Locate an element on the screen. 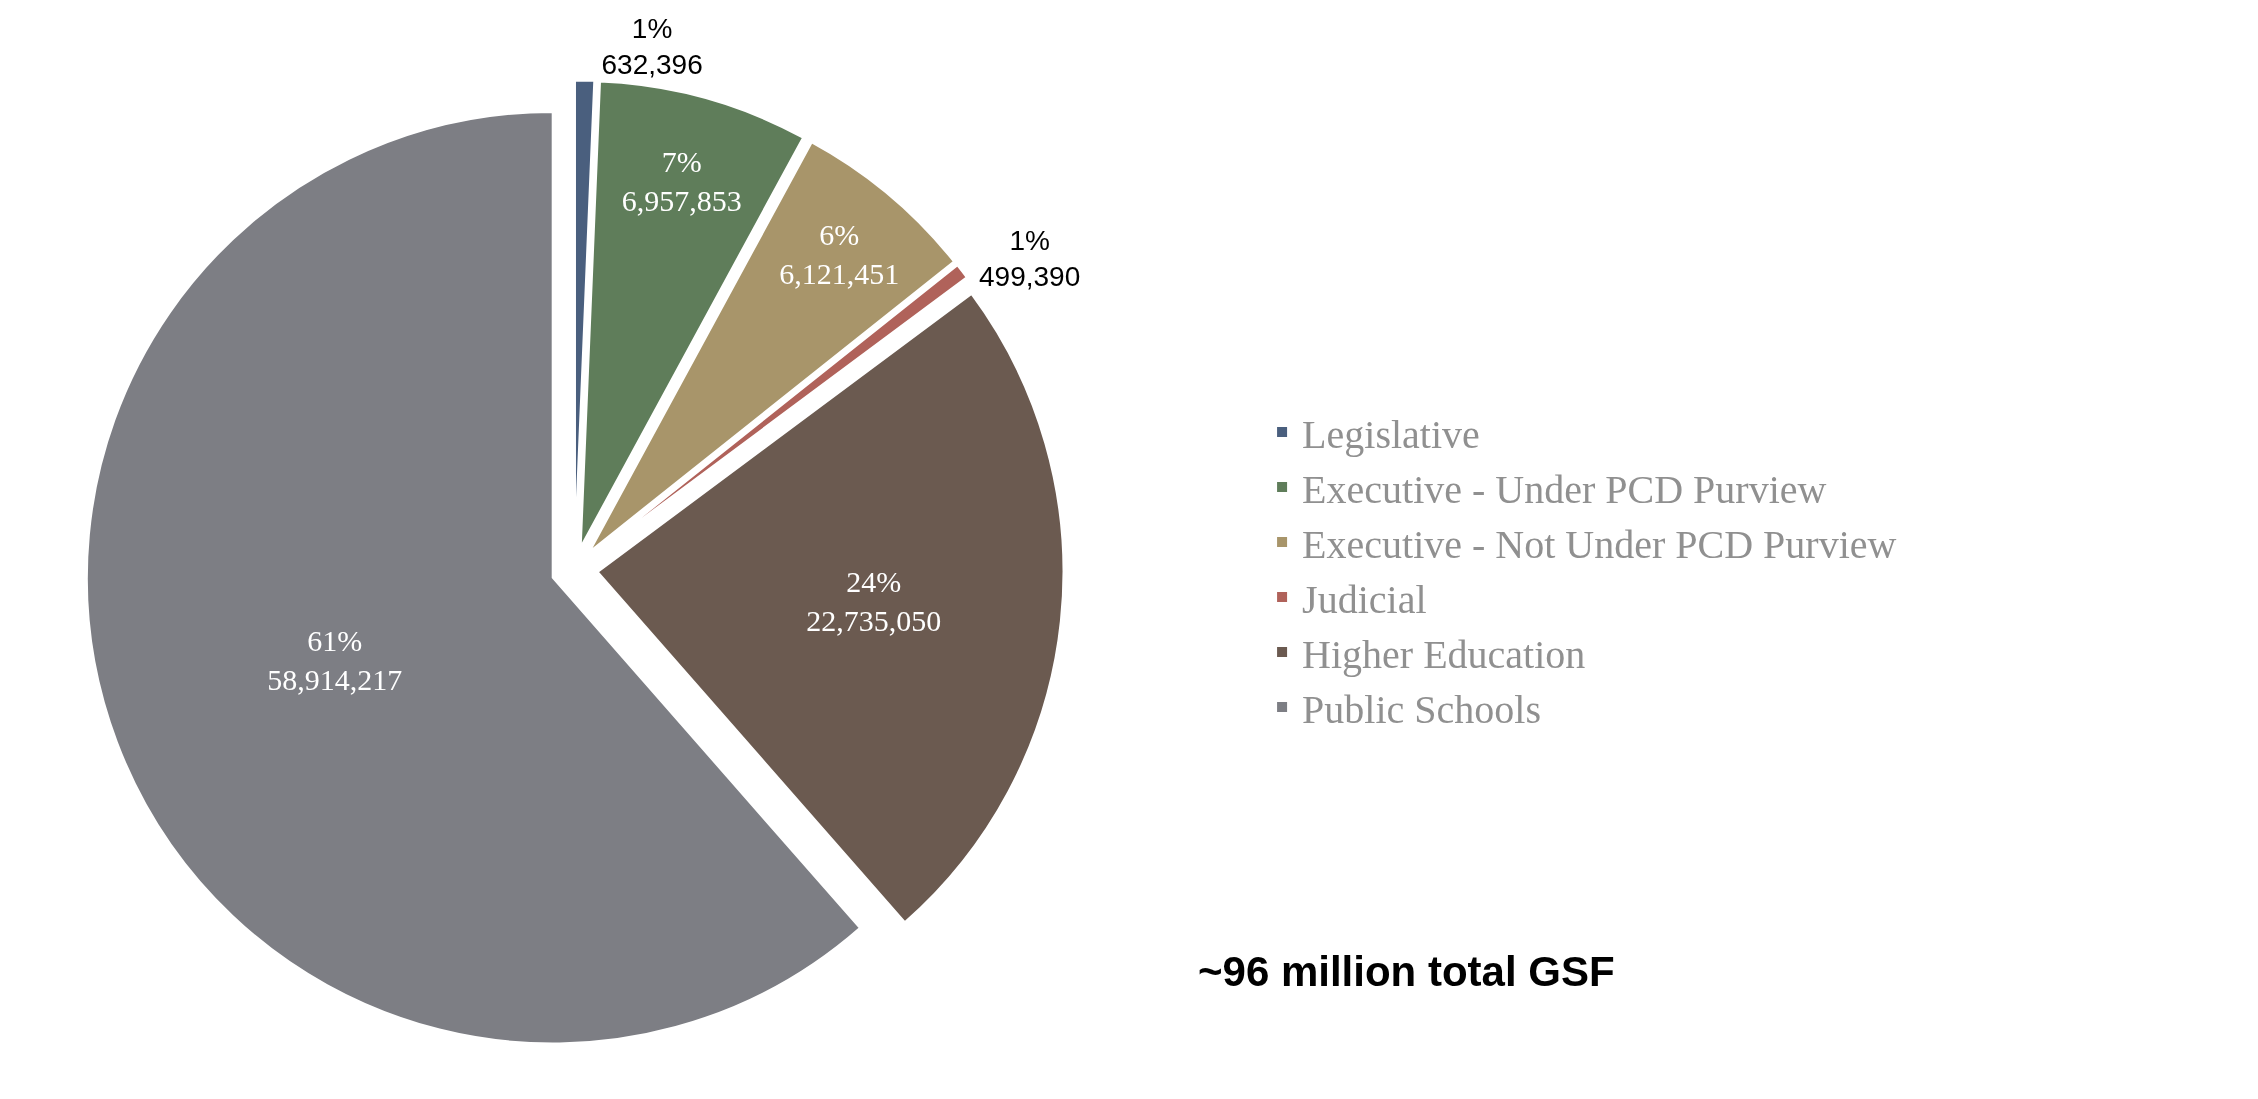  legend-label: Executive - Not Under PCD Purview is located at coordinates (1599, 544).